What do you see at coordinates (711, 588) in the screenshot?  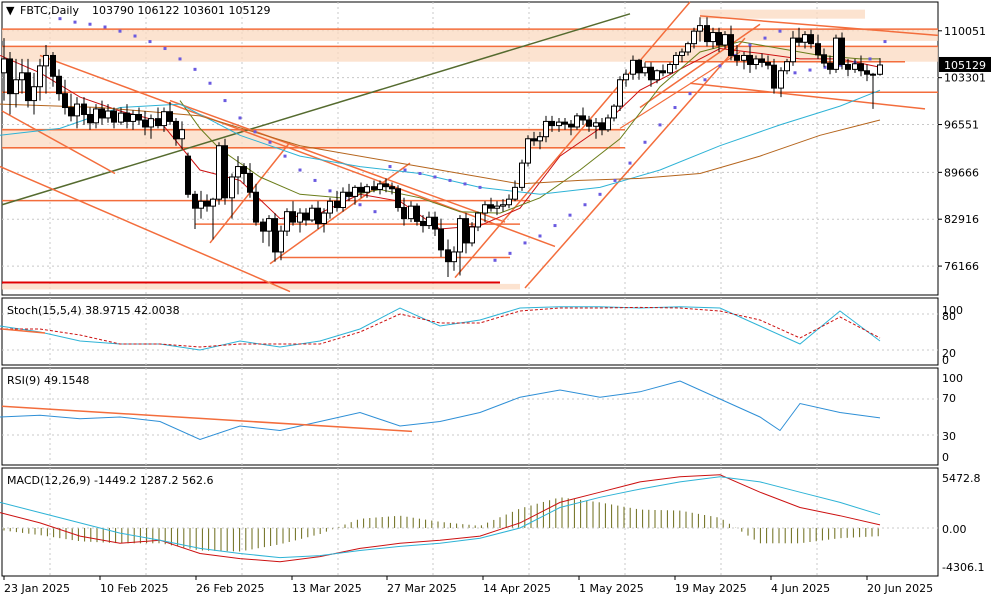 I see `time-tick-label: 19 May 2025` at bounding box center [711, 588].